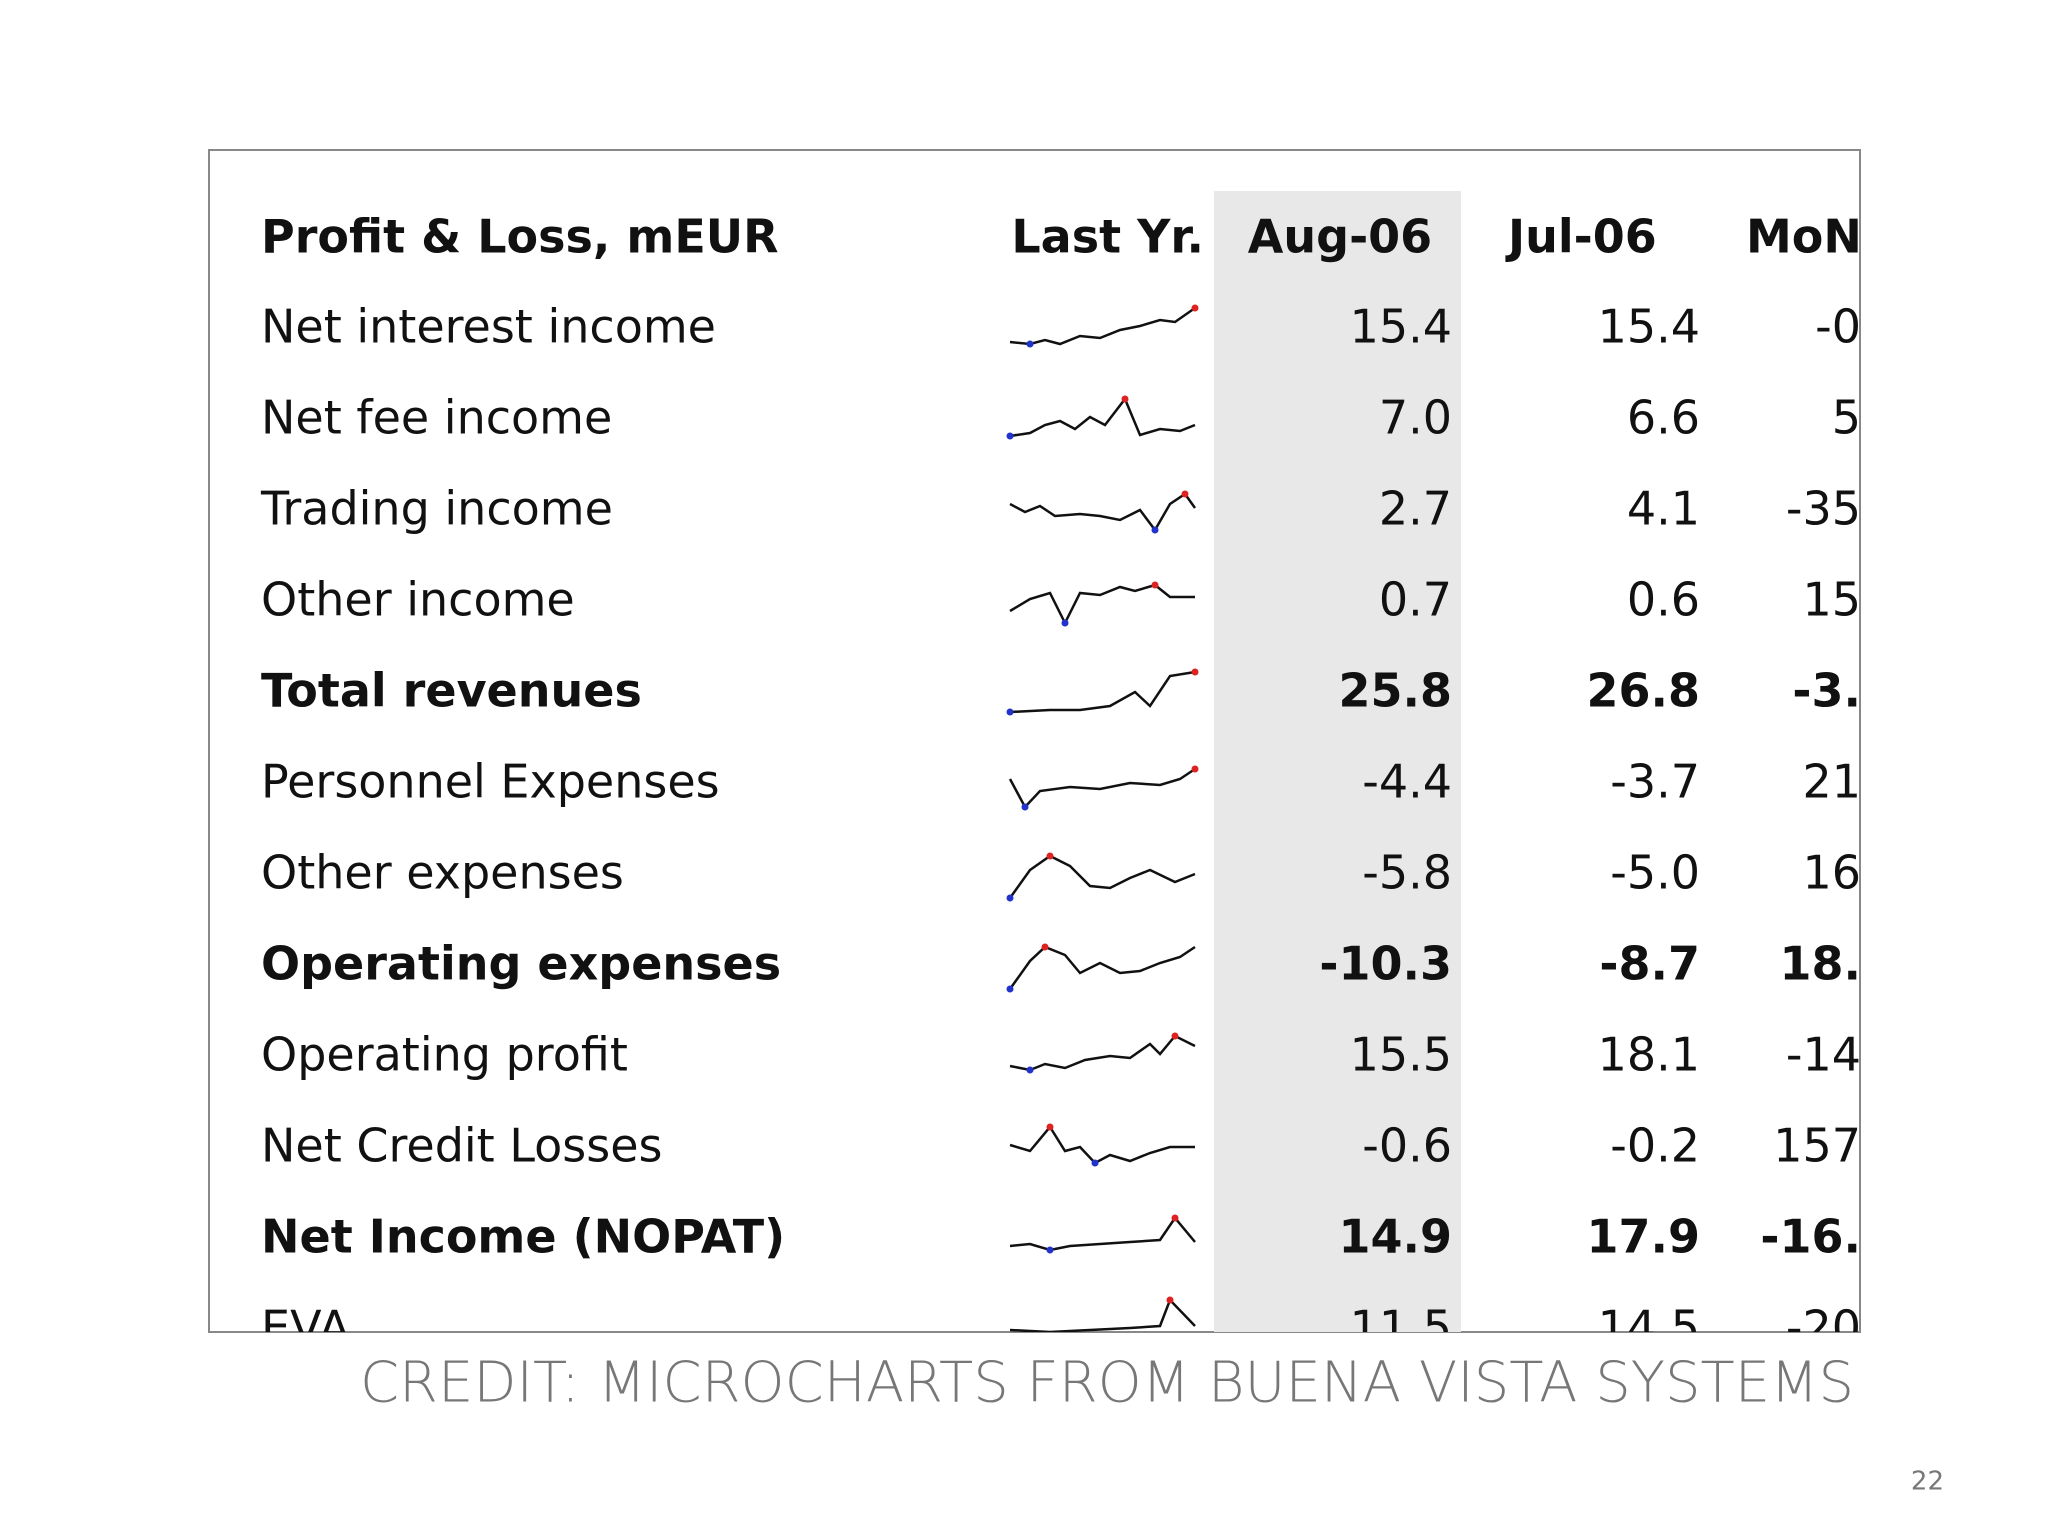  What do you see at coordinates (520, 237) in the screenshot?
I see `column-header: Profit & Loss, mEUR` at bounding box center [520, 237].